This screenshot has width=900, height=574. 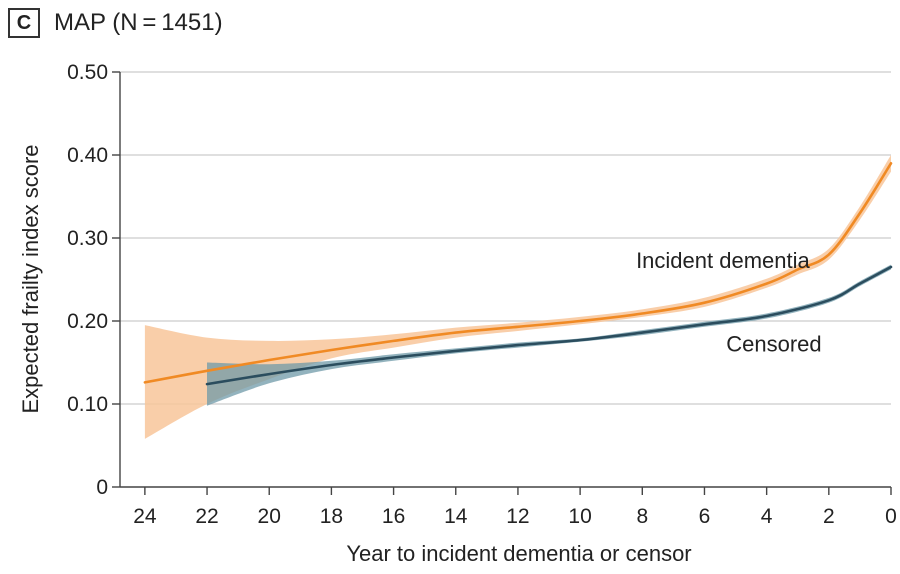 What do you see at coordinates (579, 516) in the screenshot?
I see `x-tick-label: 10` at bounding box center [579, 516].